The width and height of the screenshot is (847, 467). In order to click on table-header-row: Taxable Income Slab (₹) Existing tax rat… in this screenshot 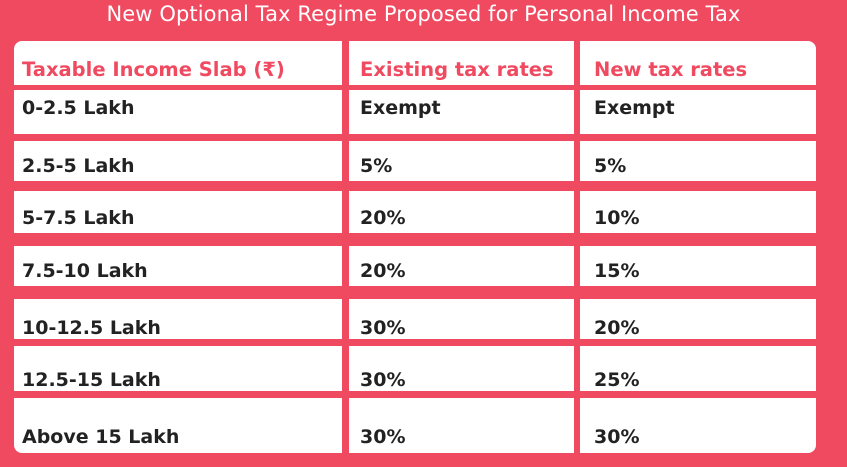, I will do `click(415, 63)`.